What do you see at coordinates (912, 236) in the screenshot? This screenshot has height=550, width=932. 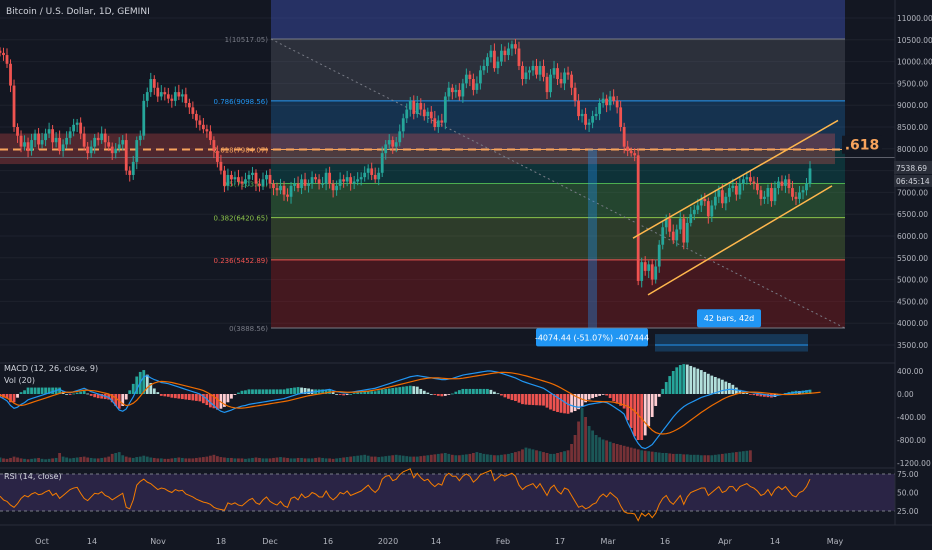 I see `price-tick: 6000.00` at bounding box center [912, 236].